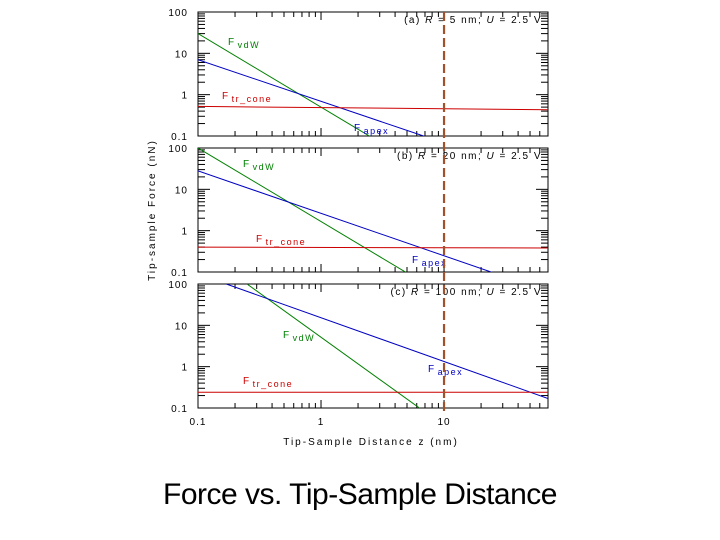 The width and height of the screenshot is (720, 540). I want to click on x-tick-label: 1, so click(321, 422).